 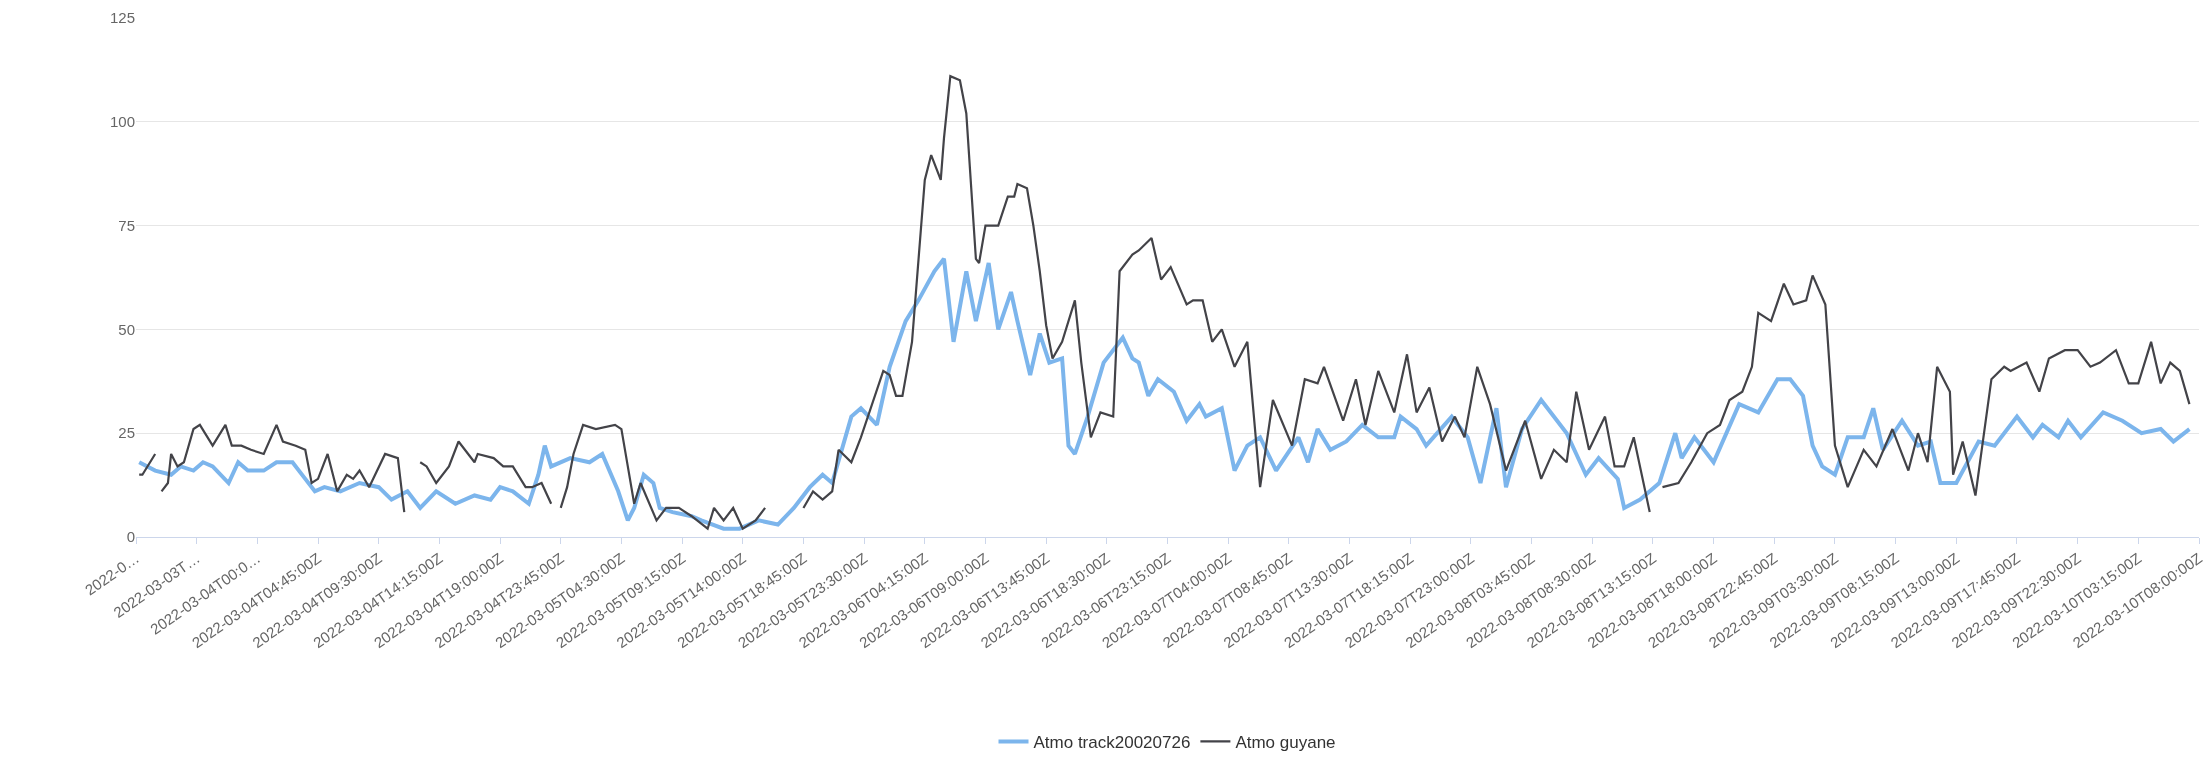 What do you see at coordinates (126, 433) in the screenshot?
I see `y-tick-label: 25` at bounding box center [126, 433].